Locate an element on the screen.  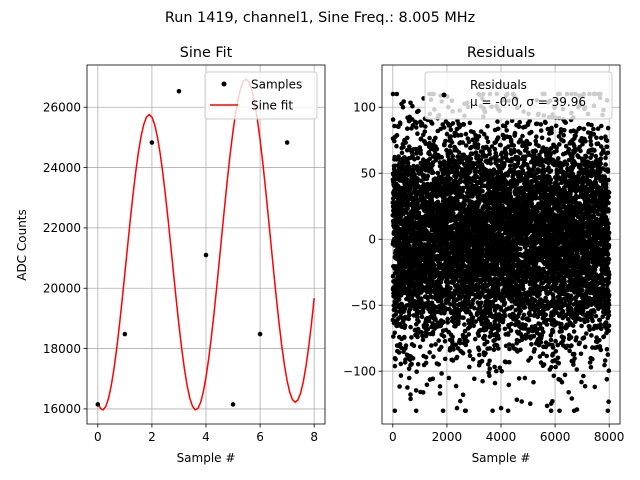
sine-fit-ylabel: ADC Counts is located at coordinates (22, 245).